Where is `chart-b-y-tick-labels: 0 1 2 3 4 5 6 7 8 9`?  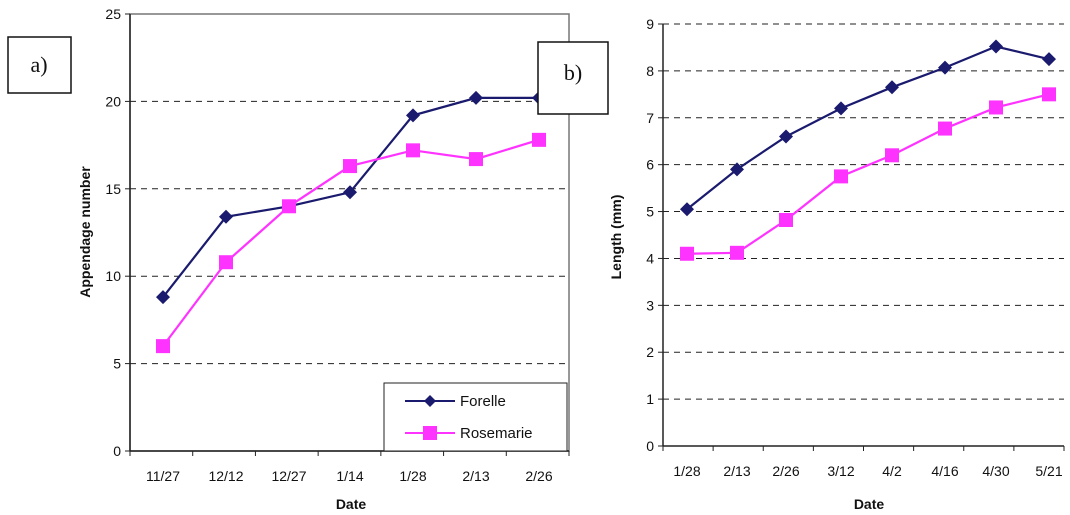 chart-b-y-tick-labels: 0 1 2 3 4 5 6 7 8 9 is located at coordinates (650, 235).